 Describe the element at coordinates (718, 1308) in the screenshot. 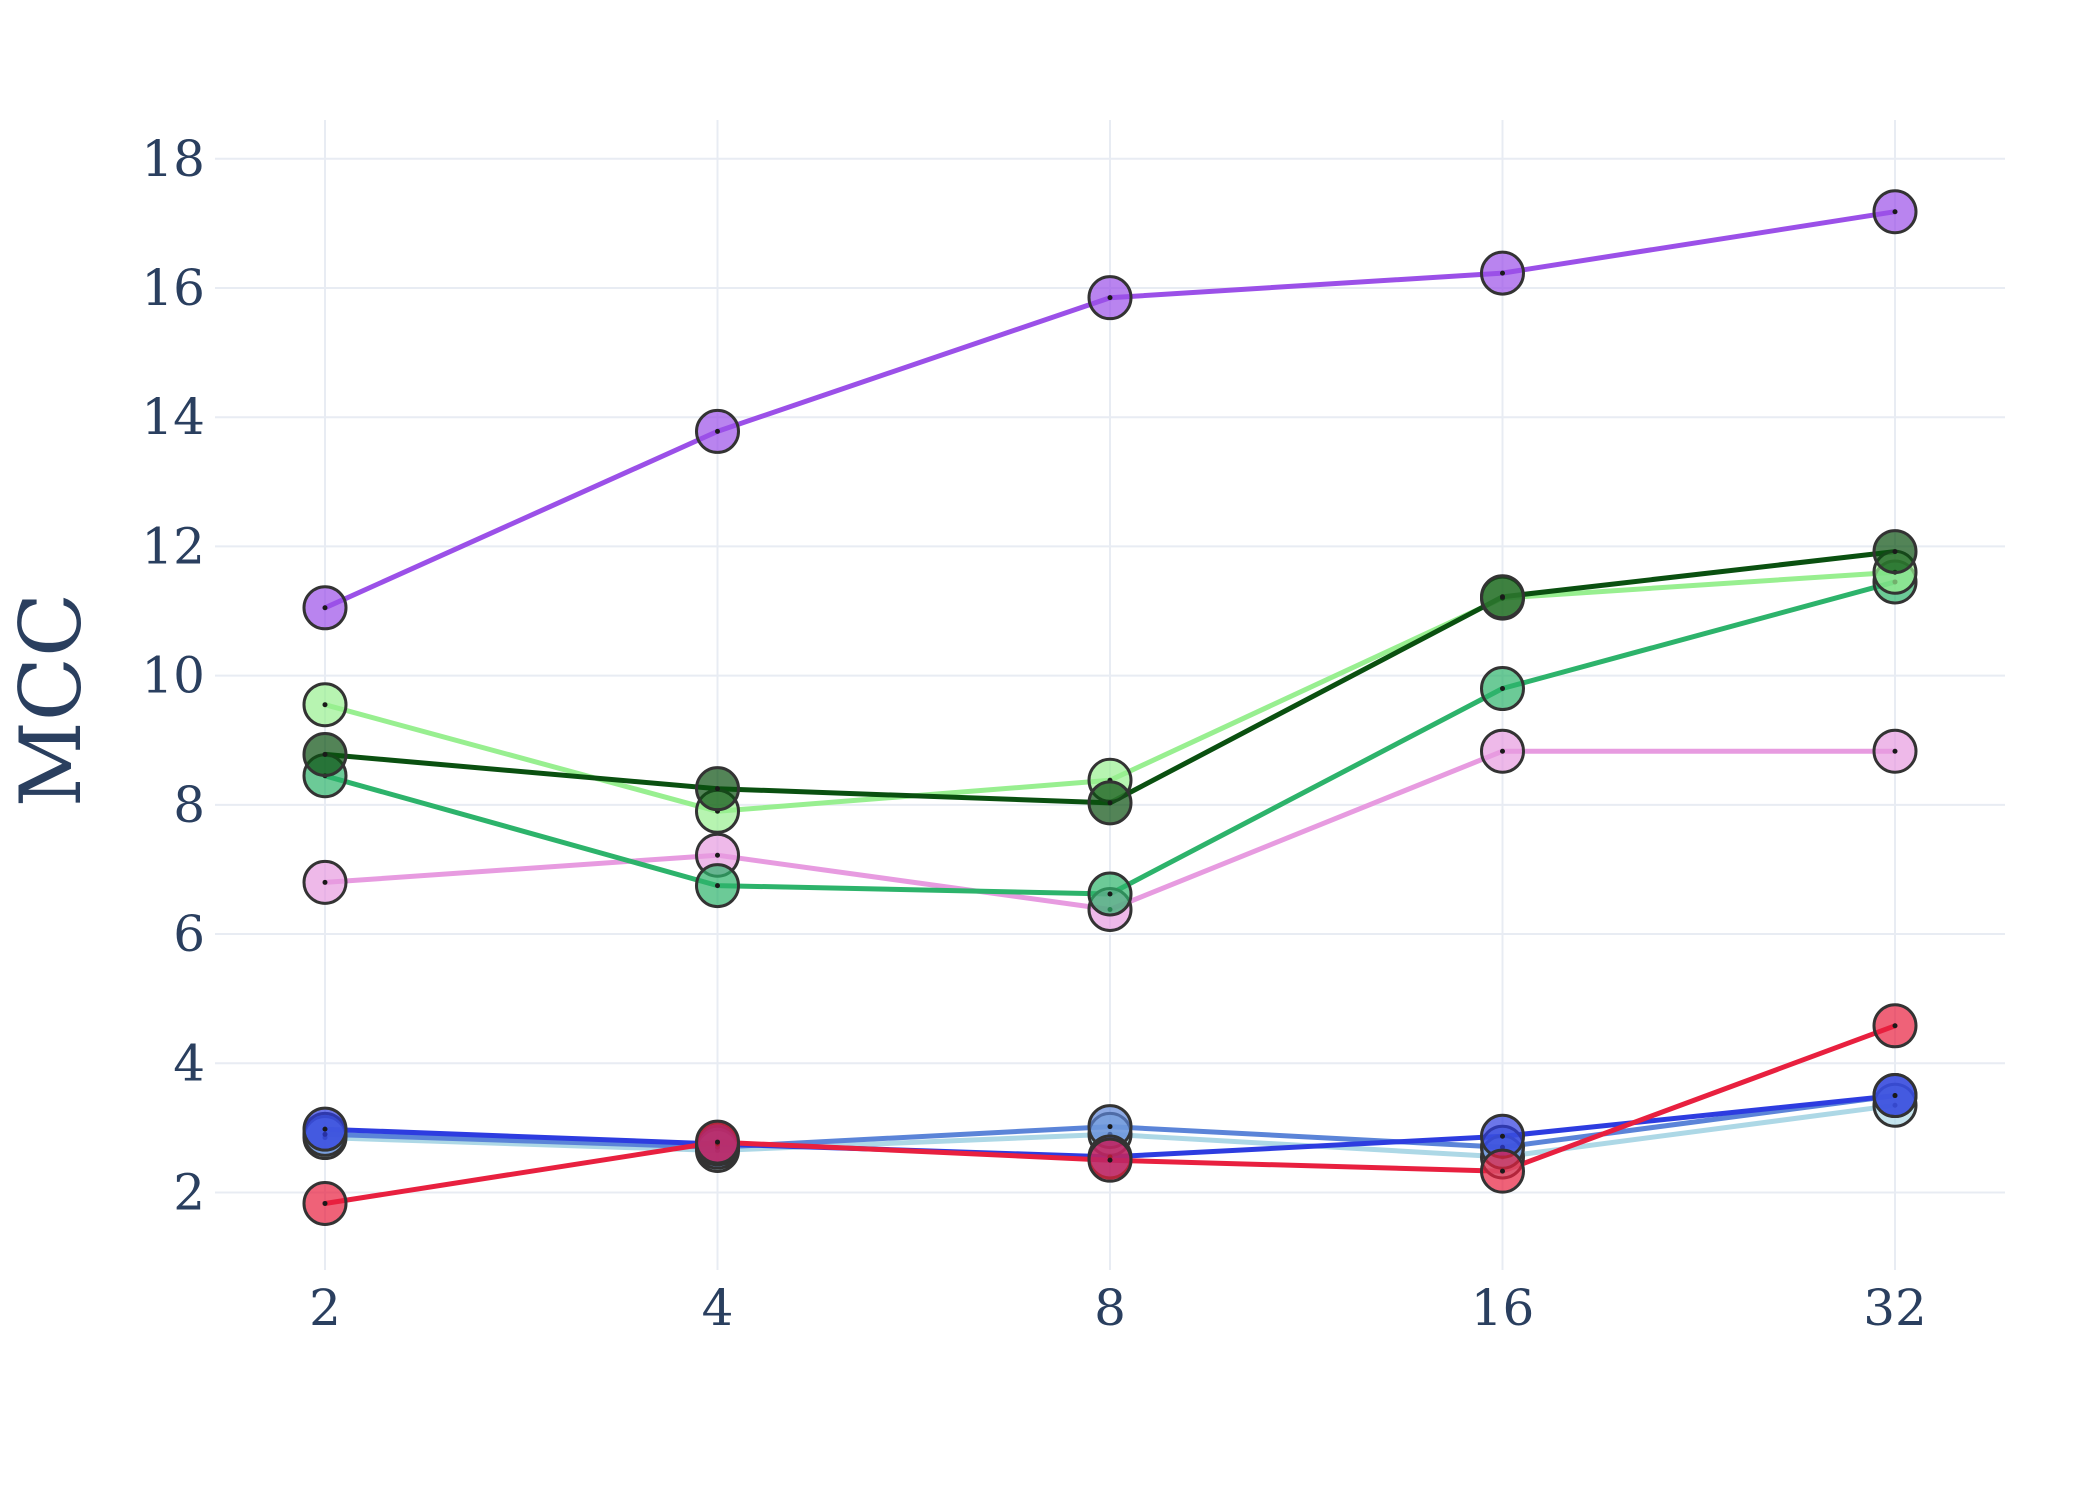

I see `x-tick-label: 4` at that location.